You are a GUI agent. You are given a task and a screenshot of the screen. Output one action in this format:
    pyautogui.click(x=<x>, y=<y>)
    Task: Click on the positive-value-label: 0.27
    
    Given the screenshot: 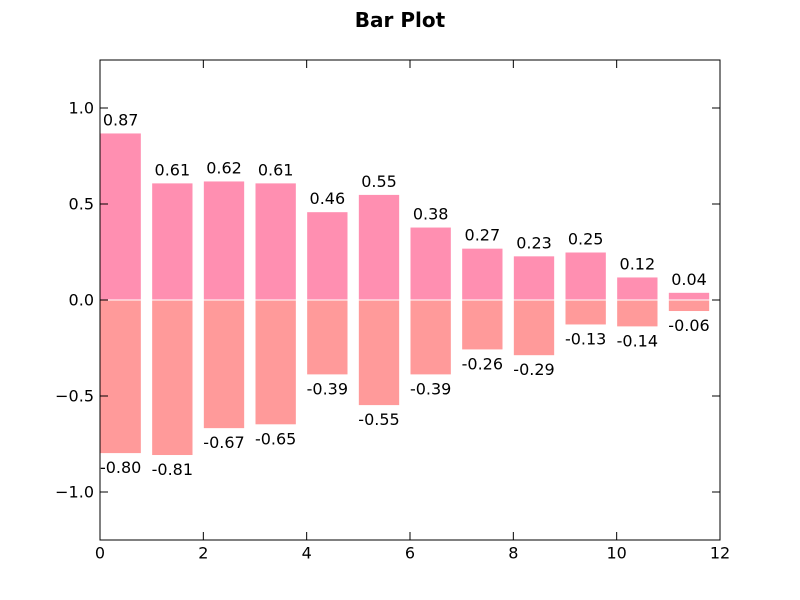 What is the action you would take?
    pyautogui.click(x=483, y=235)
    